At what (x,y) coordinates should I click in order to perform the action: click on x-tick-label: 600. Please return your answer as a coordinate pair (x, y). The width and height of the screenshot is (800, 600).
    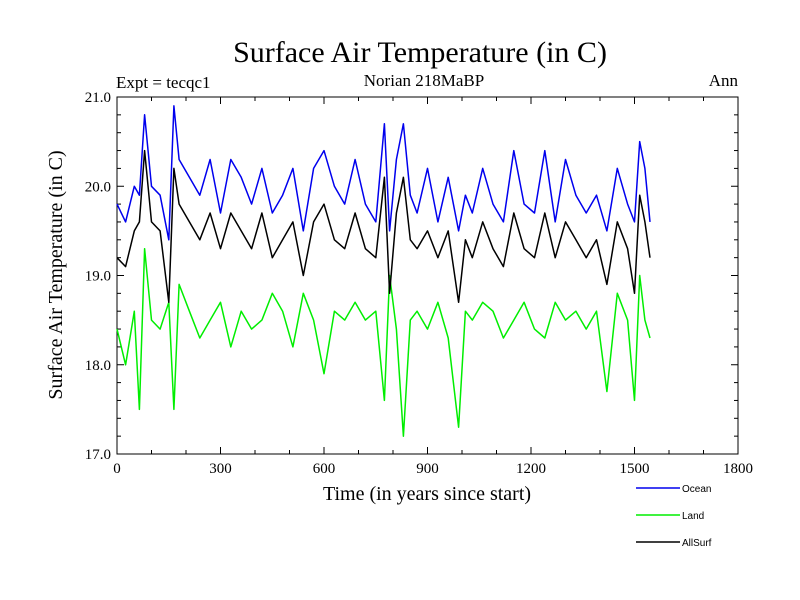
    Looking at the image, I should click on (324, 469).